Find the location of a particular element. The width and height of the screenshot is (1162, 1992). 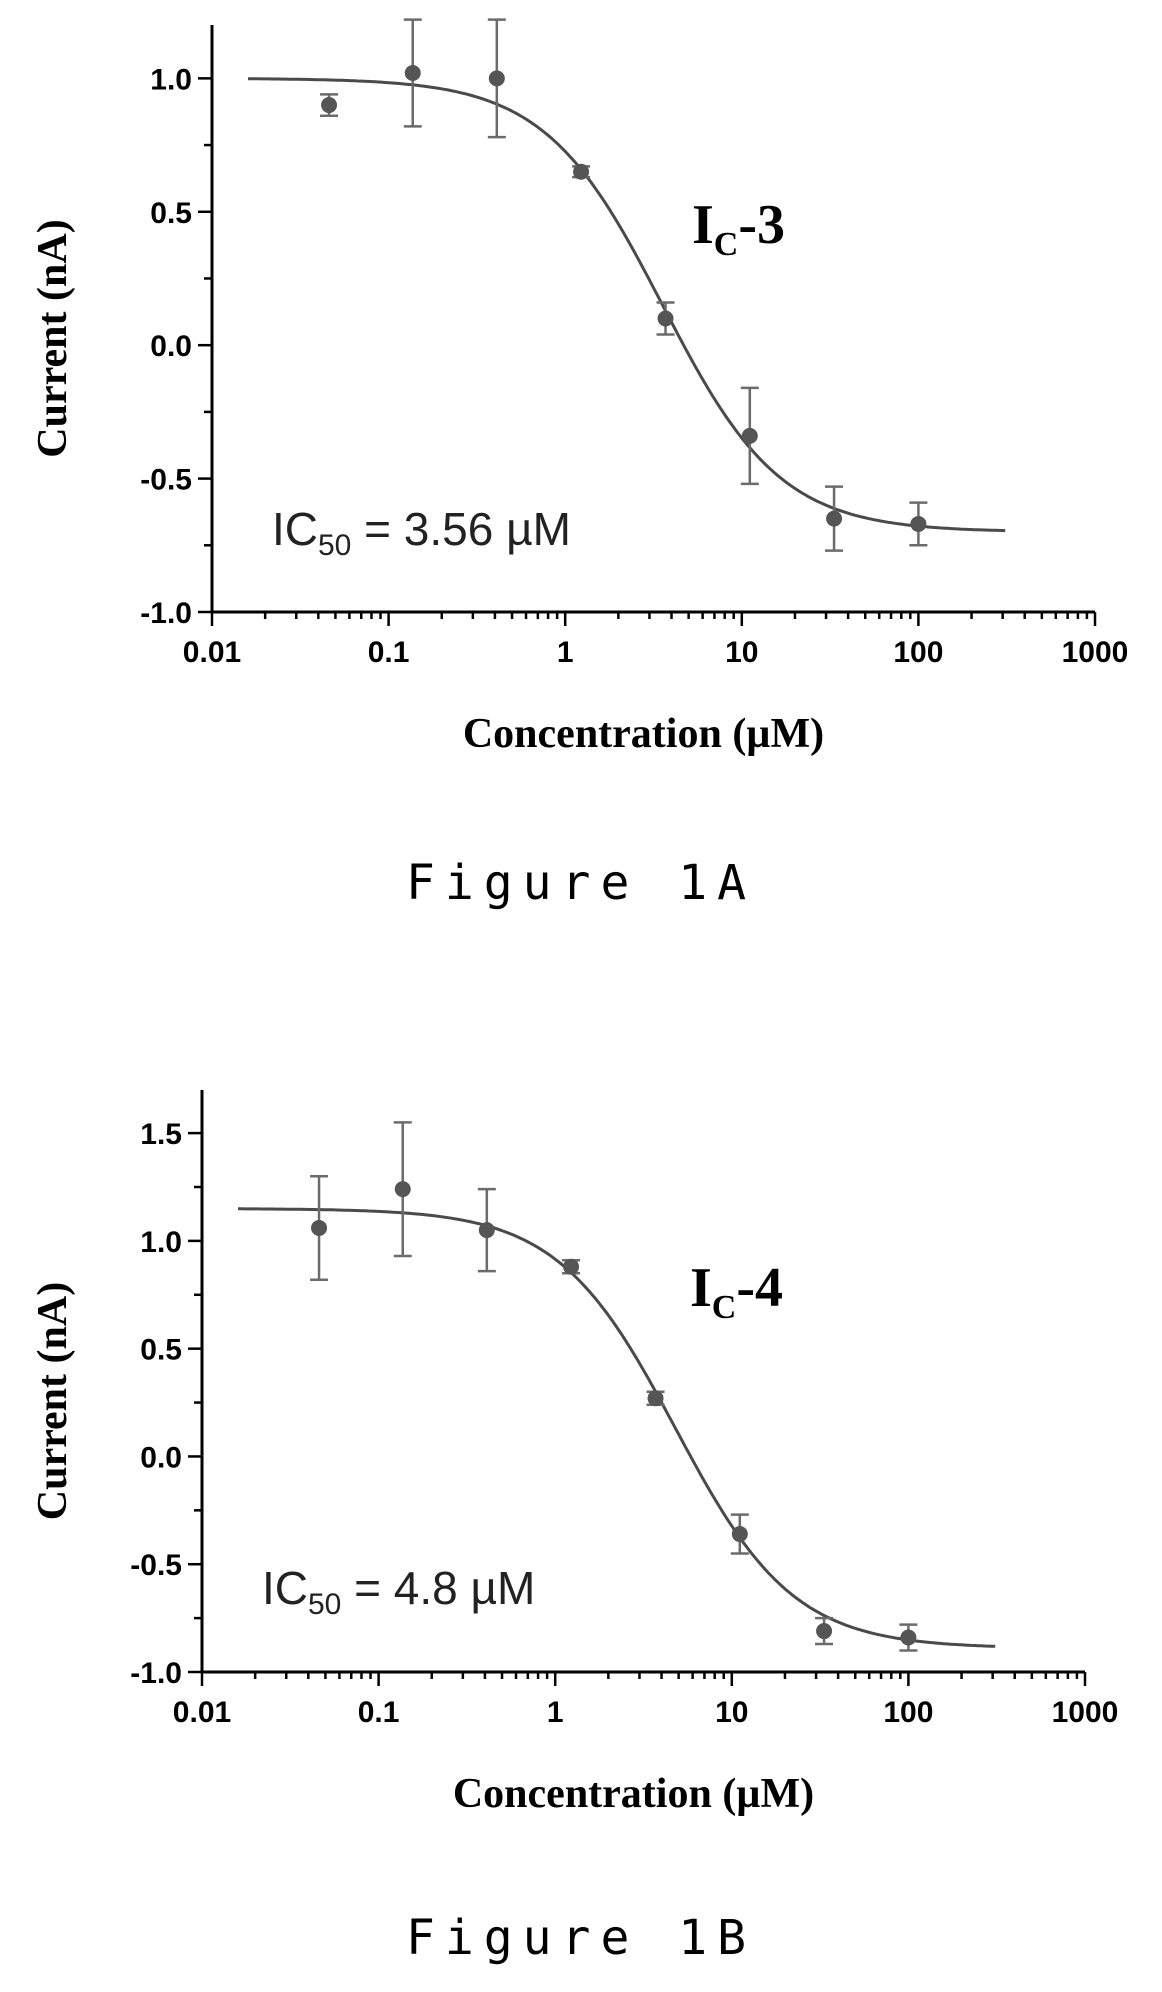

ic50-annotation: IC50 = 3.56 µM is located at coordinates (421, 532).